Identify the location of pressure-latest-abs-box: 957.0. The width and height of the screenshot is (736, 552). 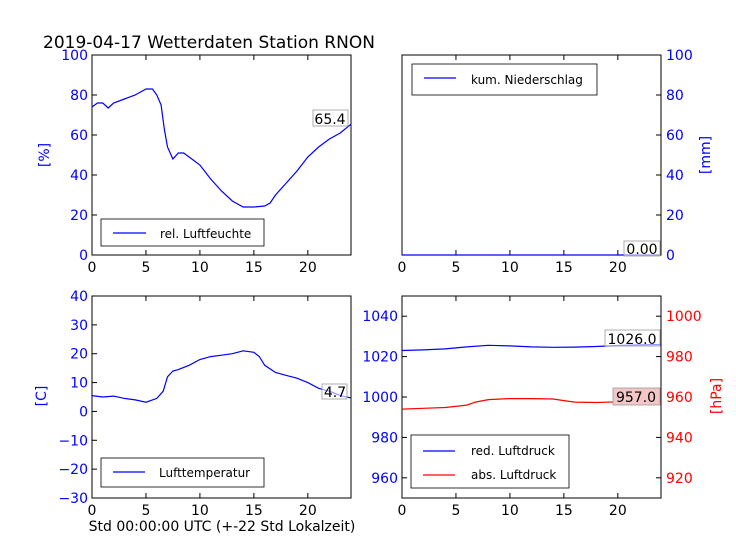
(636, 396).